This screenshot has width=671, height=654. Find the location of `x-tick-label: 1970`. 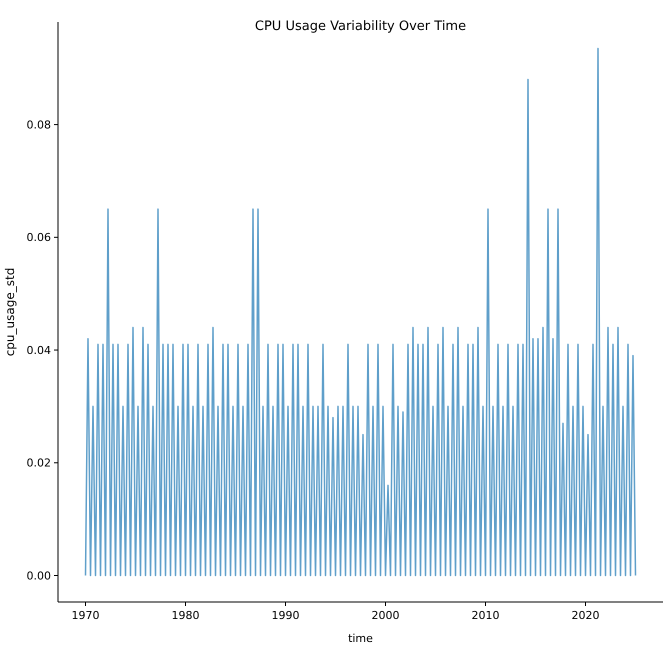

x-tick-label: 1970 is located at coordinates (86, 615).